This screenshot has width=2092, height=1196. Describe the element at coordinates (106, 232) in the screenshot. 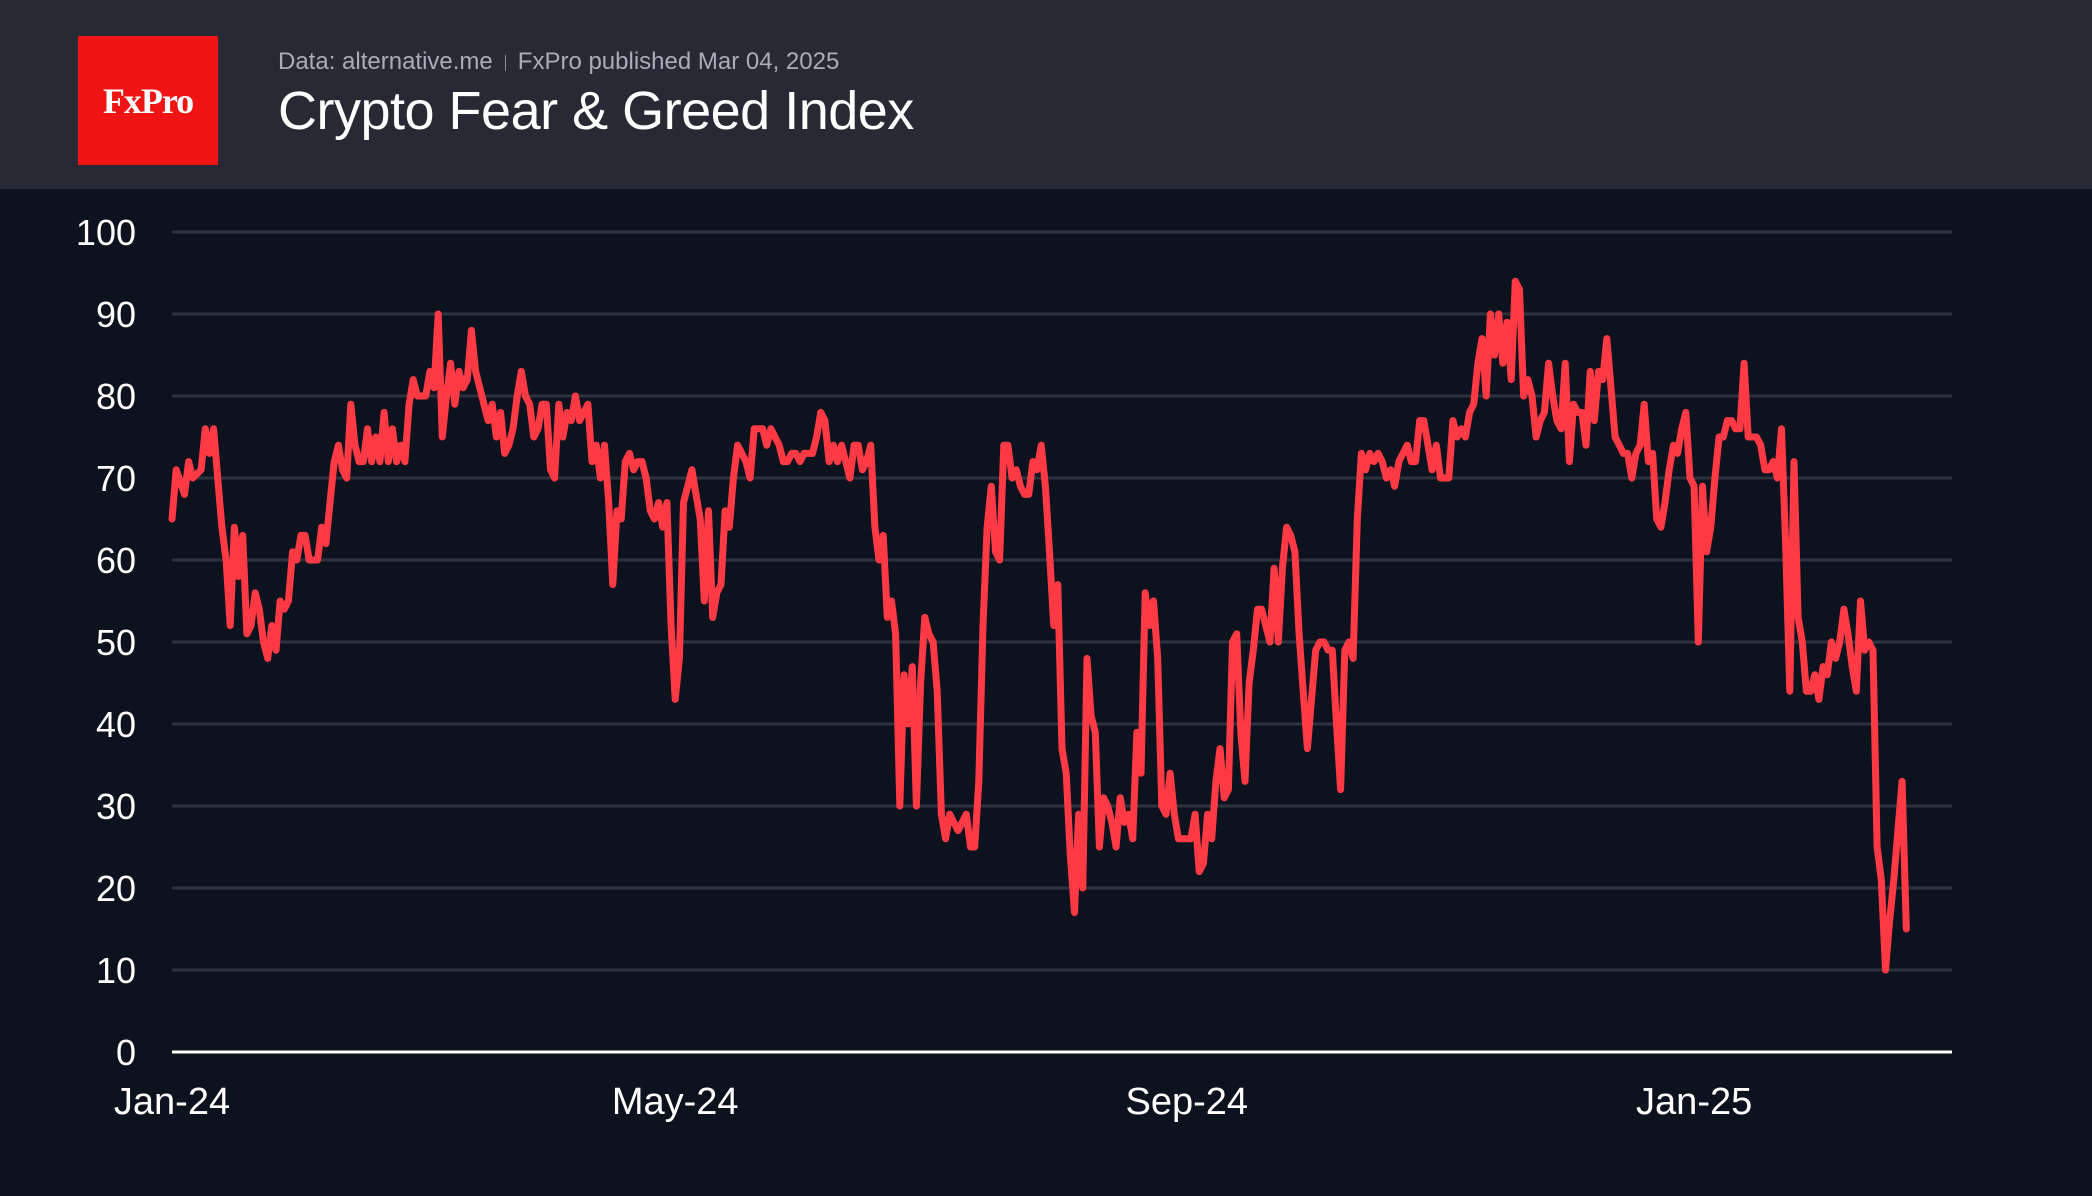

I see `y-tick-label: 100` at that location.